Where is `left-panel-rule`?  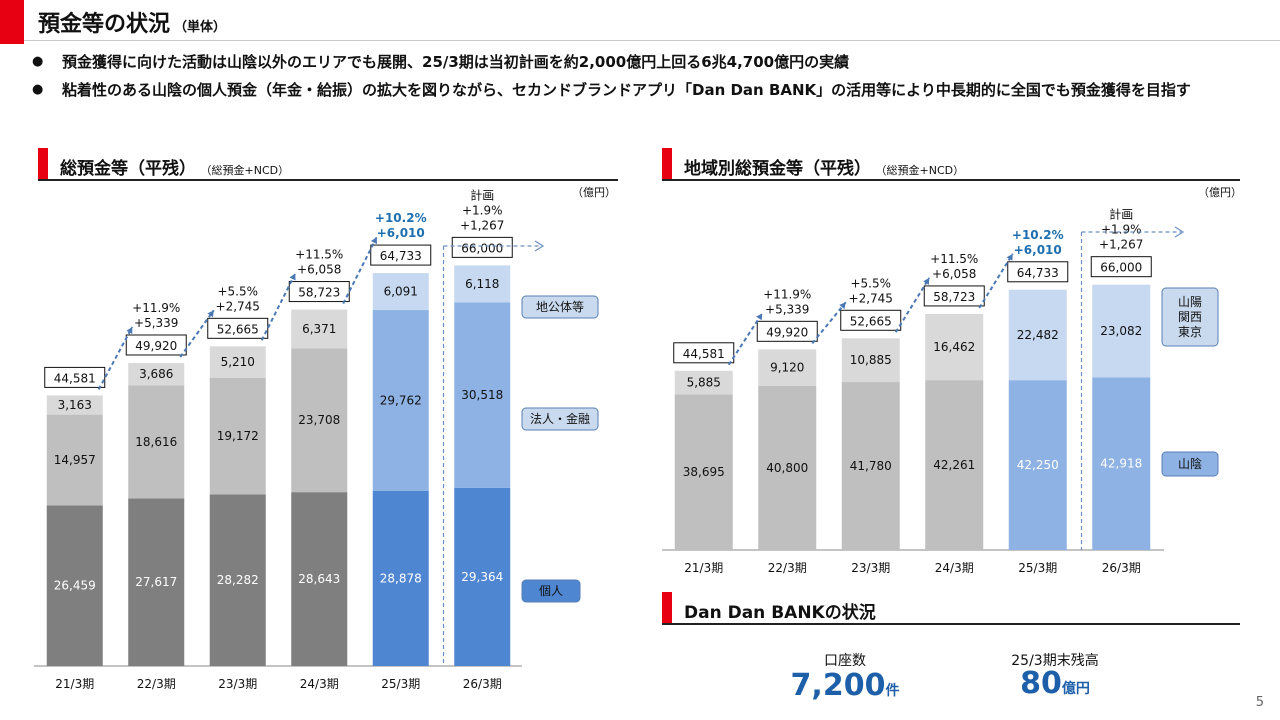 left-panel-rule is located at coordinates (328, 180).